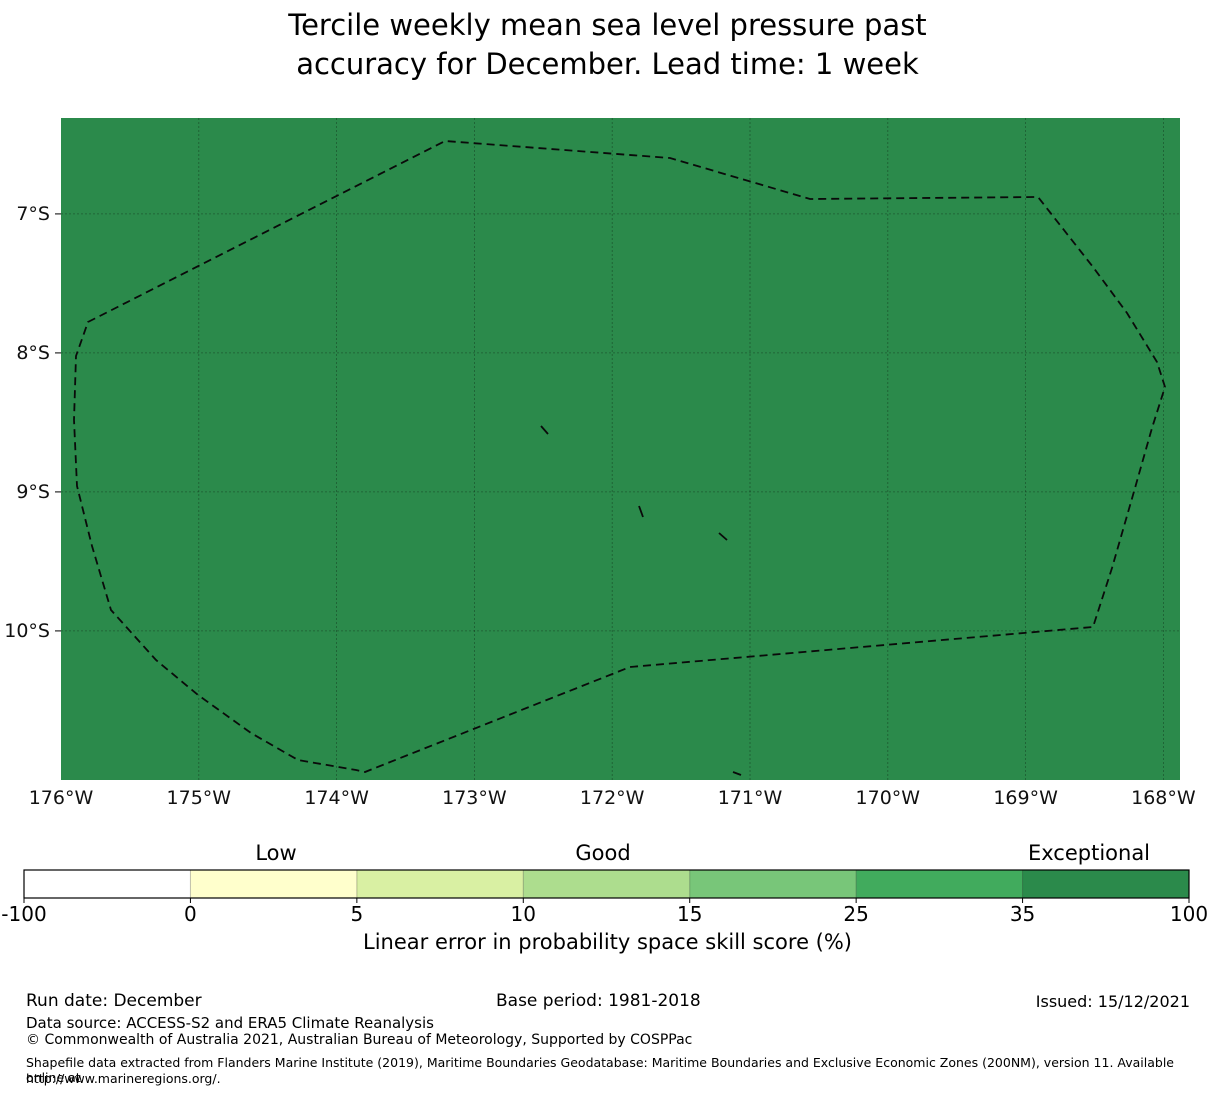 The height and width of the screenshot is (1095, 1215). I want to click on x-tick-label: 169°W, so click(1025, 798).